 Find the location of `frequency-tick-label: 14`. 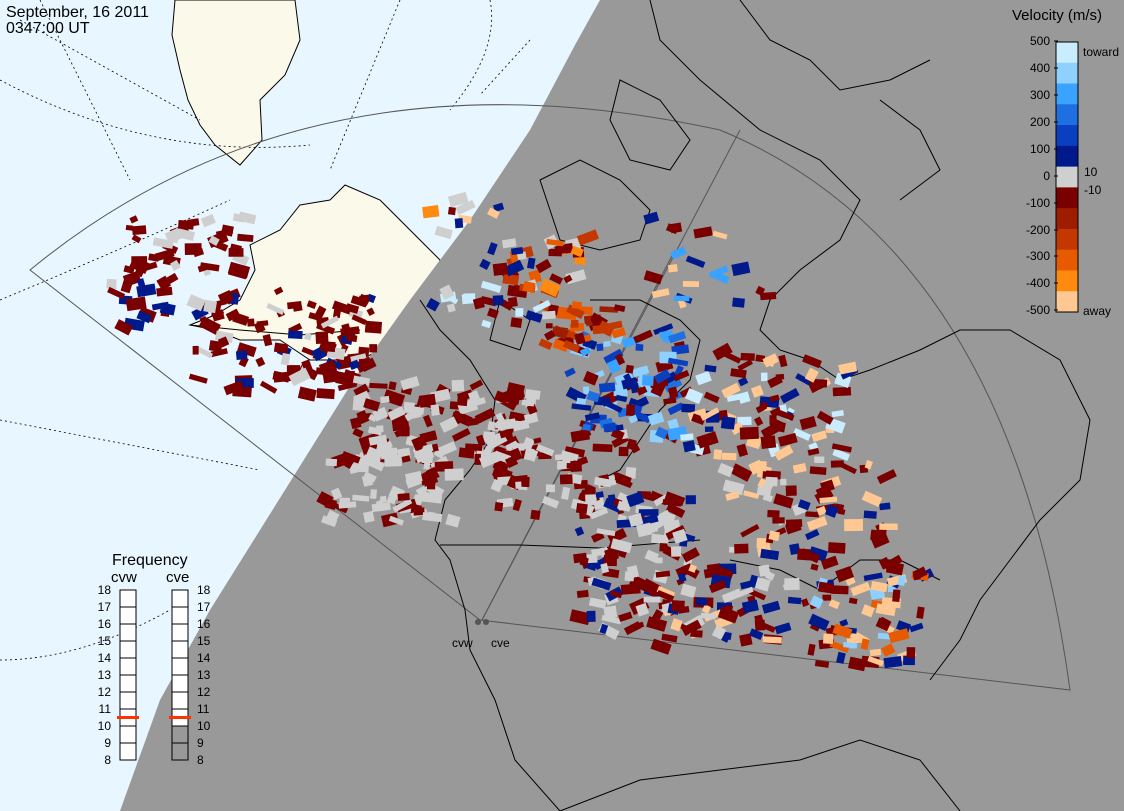

frequency-tick-label: 14 is located at coordinates (204, 658).